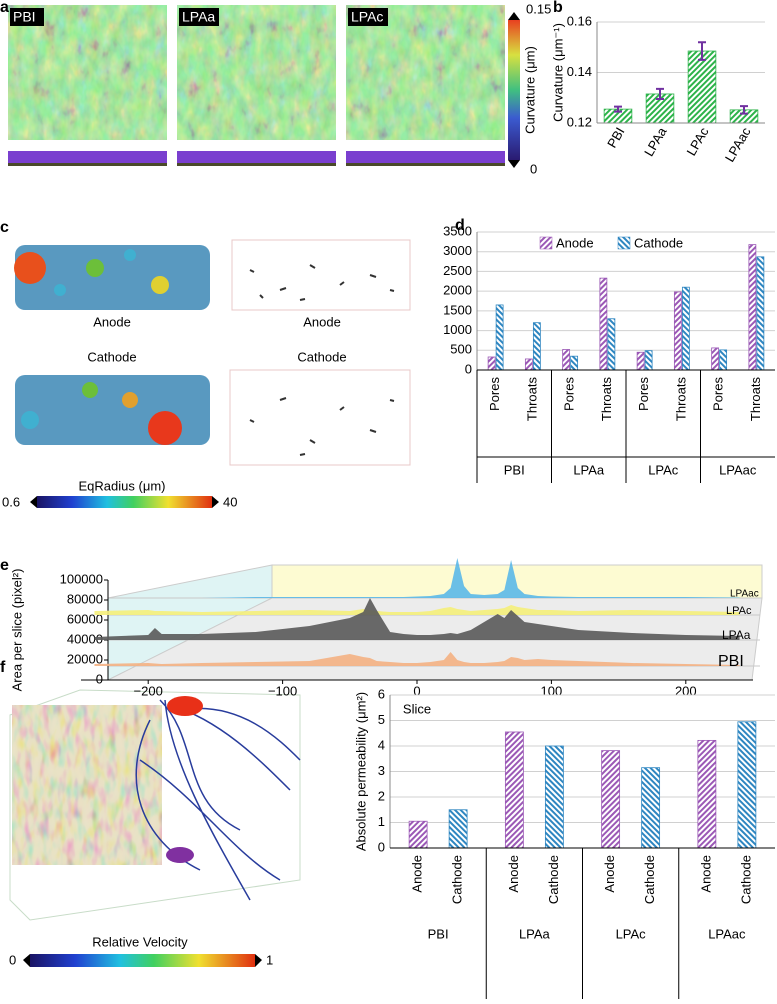  I want to click on y-tick-label: 5, so click(381, 719).